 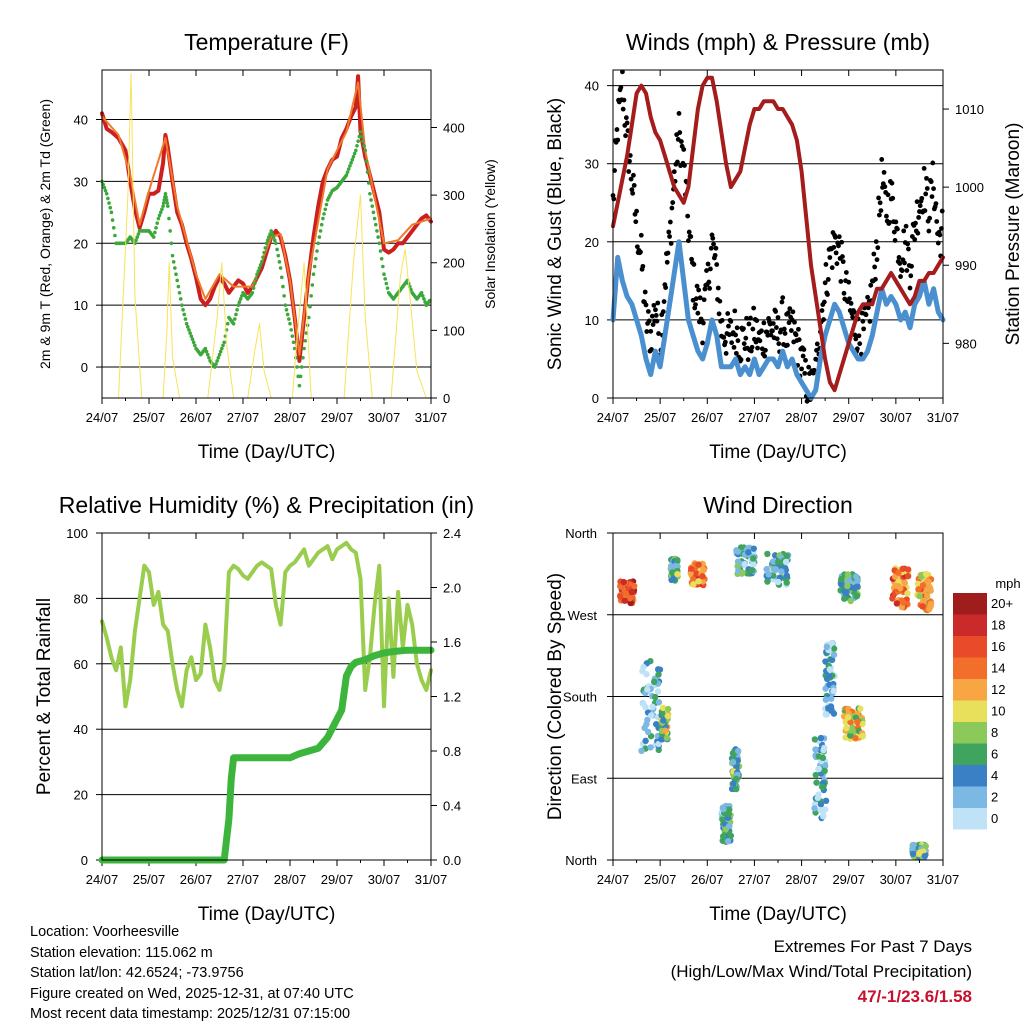 What do you see at coordinates (707, 417) in the screenshot?
I see `winds-xtick-label: 26/07` at bounding box center [707, 417].